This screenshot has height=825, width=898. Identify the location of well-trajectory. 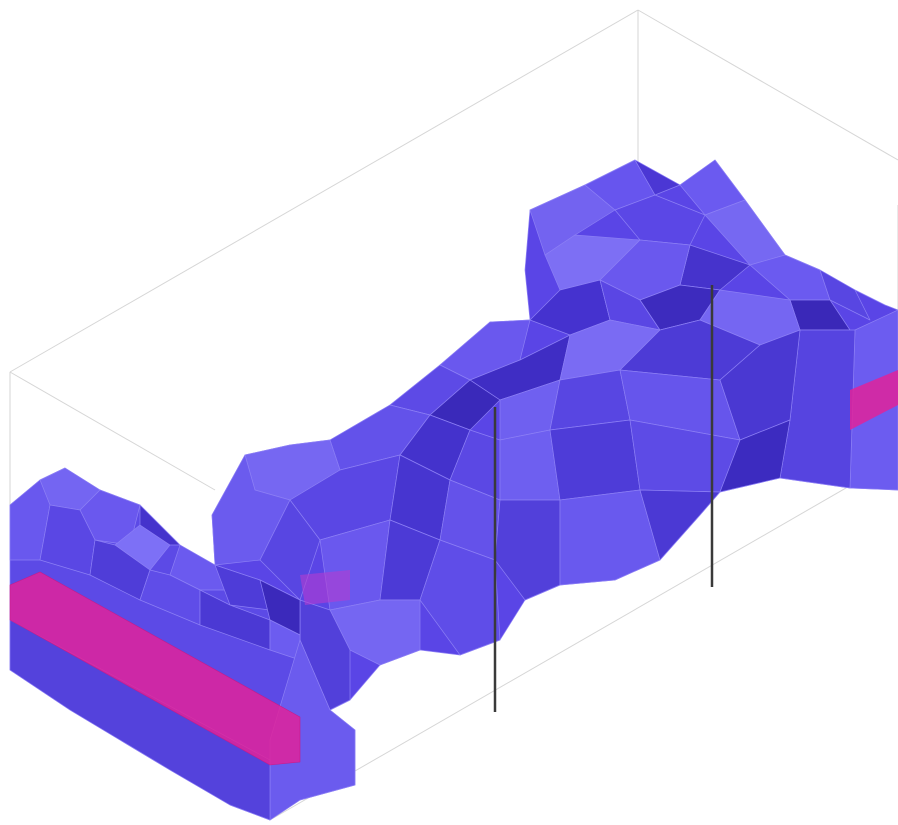
(603, 498).